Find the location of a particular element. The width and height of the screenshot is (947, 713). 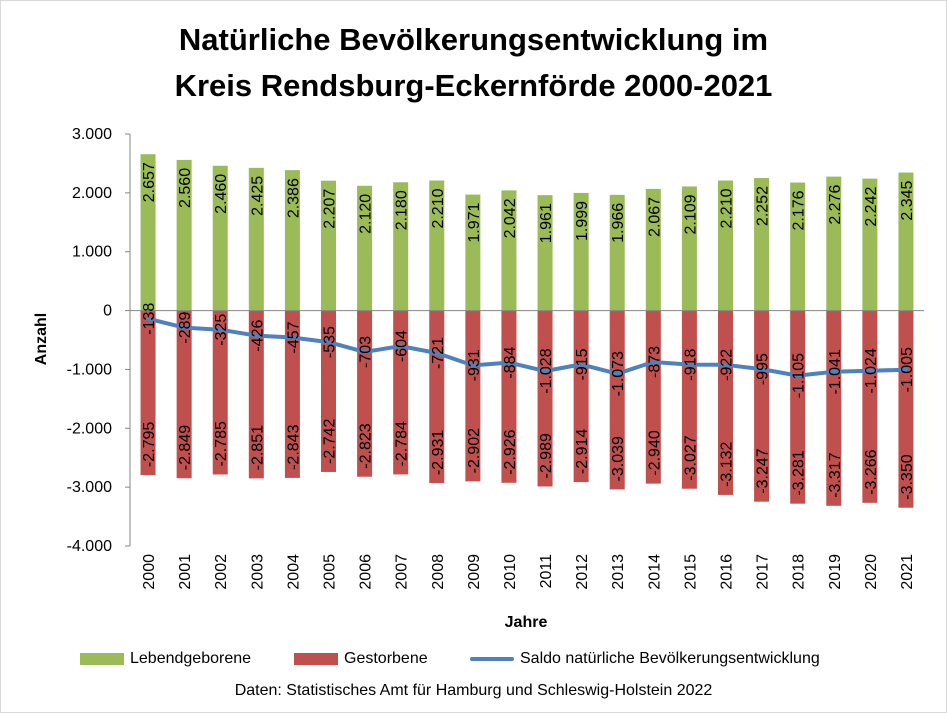

data-label-gestorbene: -3.039 is located at coordinates (618, 458).